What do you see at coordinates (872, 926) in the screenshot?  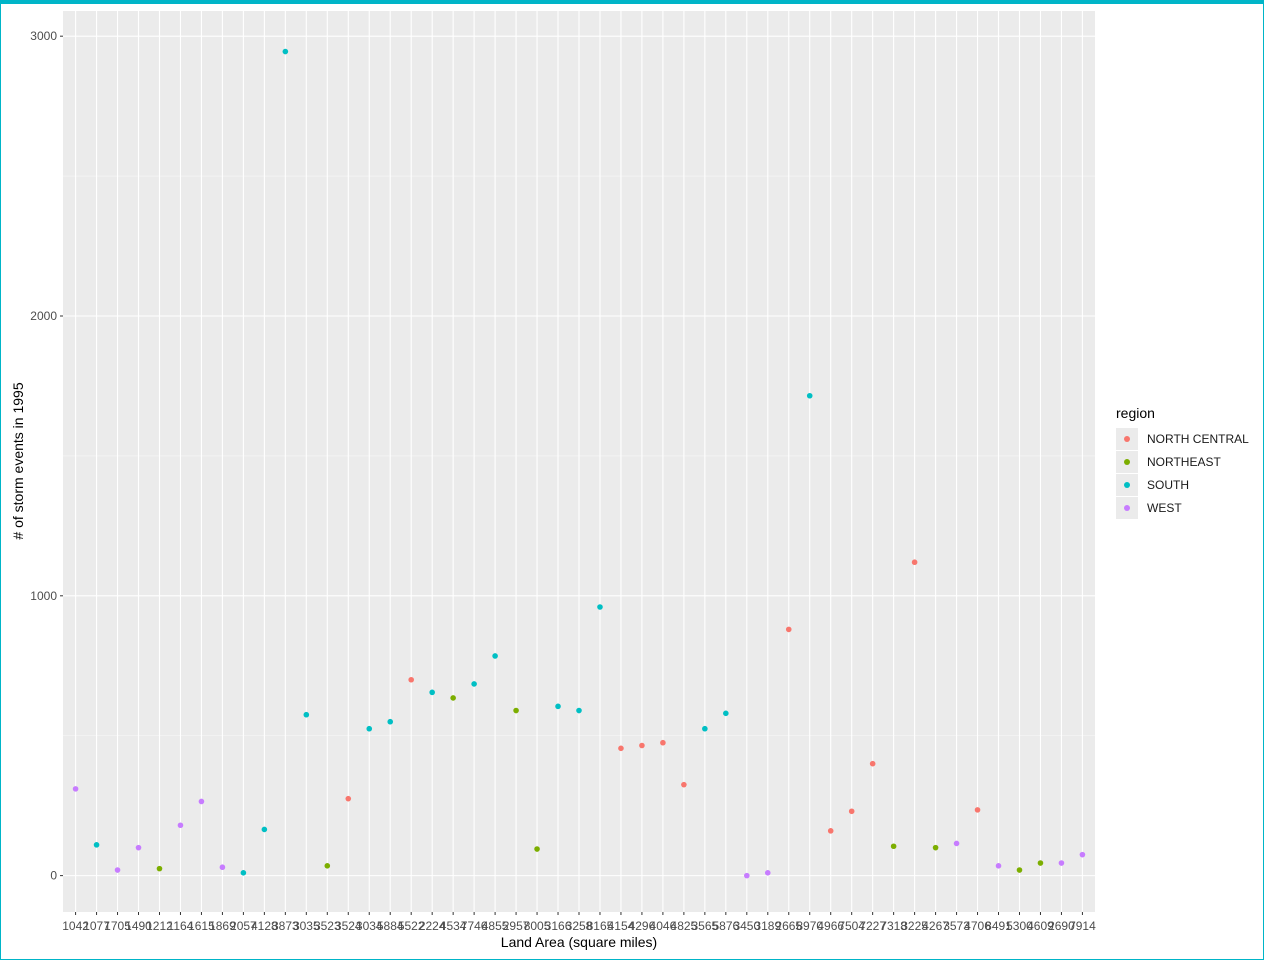 I see `x-tick-label: 7227` at bounding box center [872, 926].